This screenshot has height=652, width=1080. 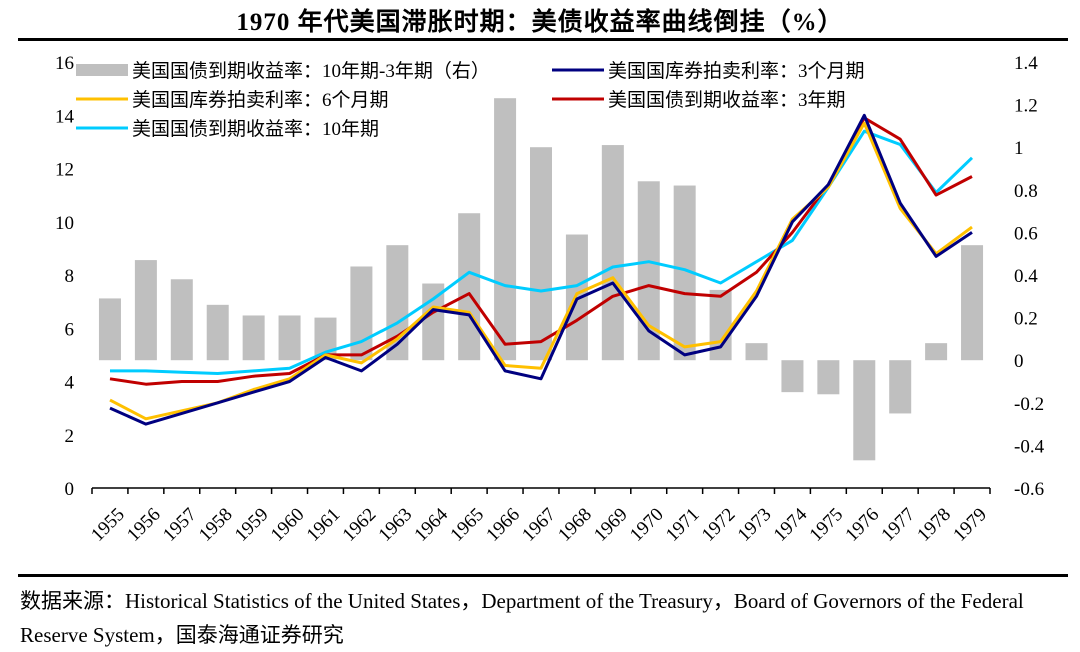 I want to click on right-tick-label-0.2: 0.2, so click(x=1026, y=319).